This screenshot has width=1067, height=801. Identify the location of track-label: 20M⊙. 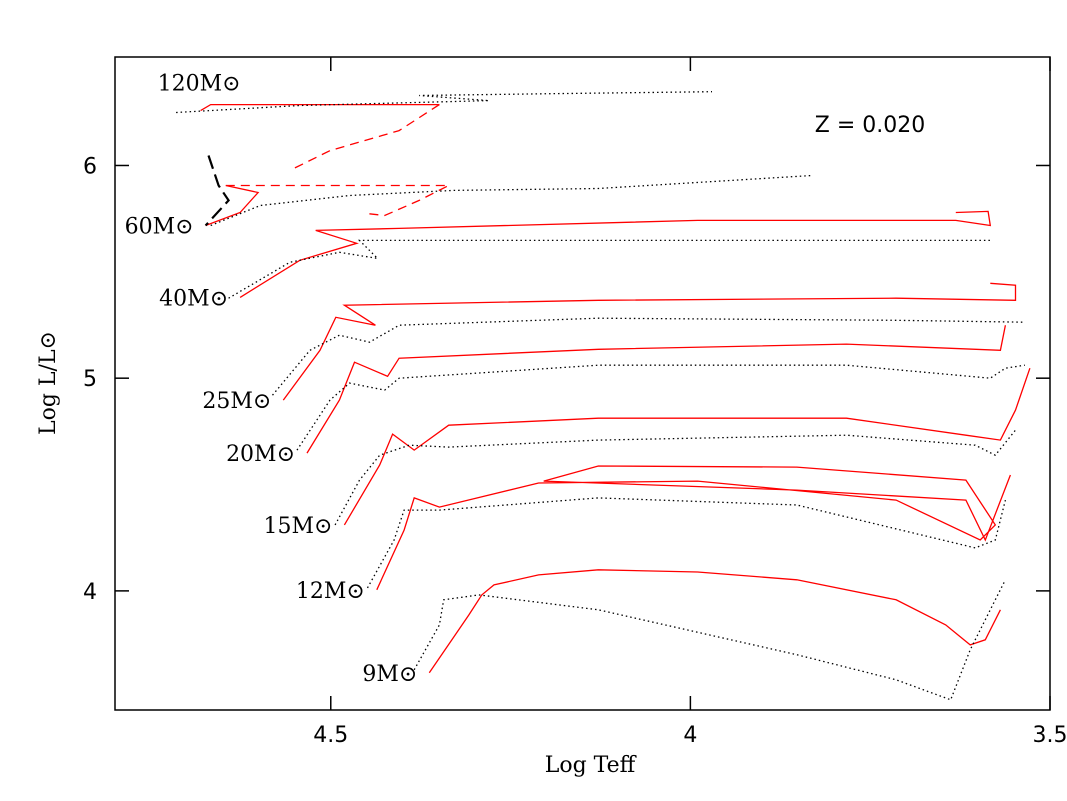
(260, 454).